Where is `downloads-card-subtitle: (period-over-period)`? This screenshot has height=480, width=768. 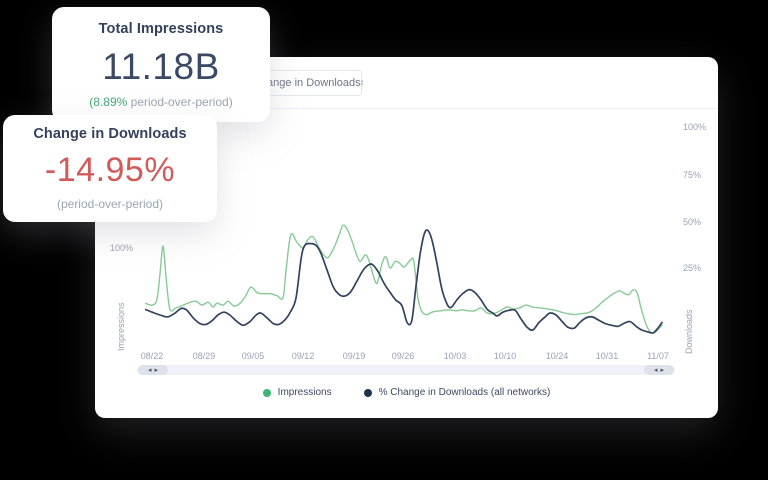
downloads-card-subtitle: (period-over-period) is located at coordinates (110, 204).